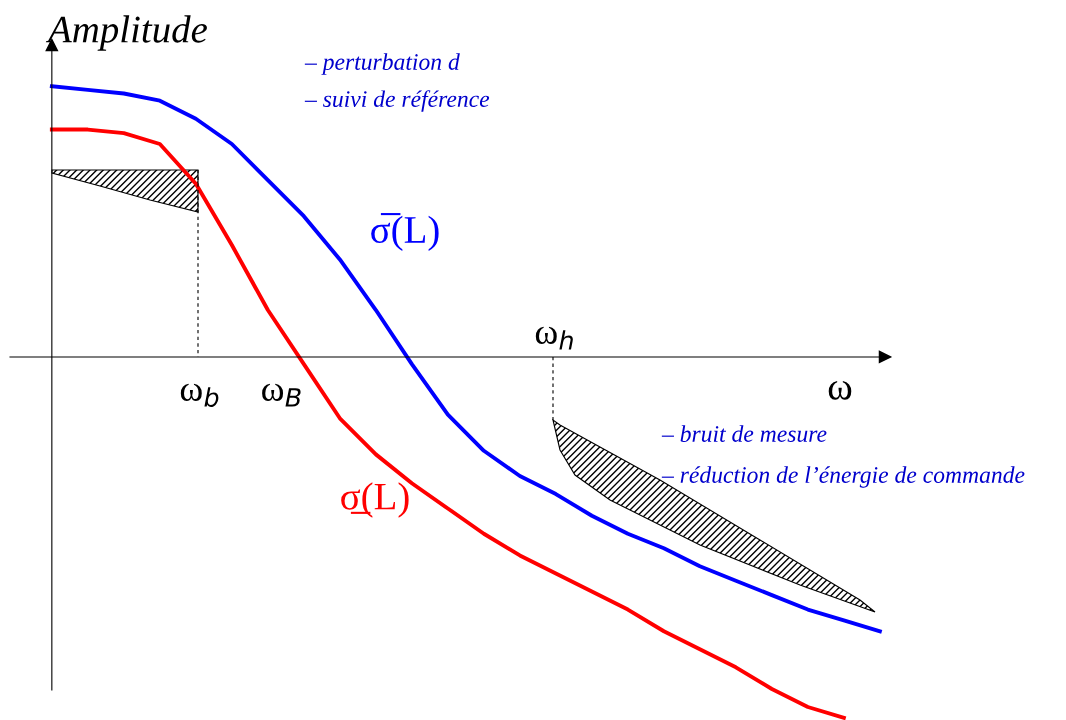  Describe the element at coordinates (126, 33) in the screenshot. I see `y-axis-title: Amplitude` at that location.